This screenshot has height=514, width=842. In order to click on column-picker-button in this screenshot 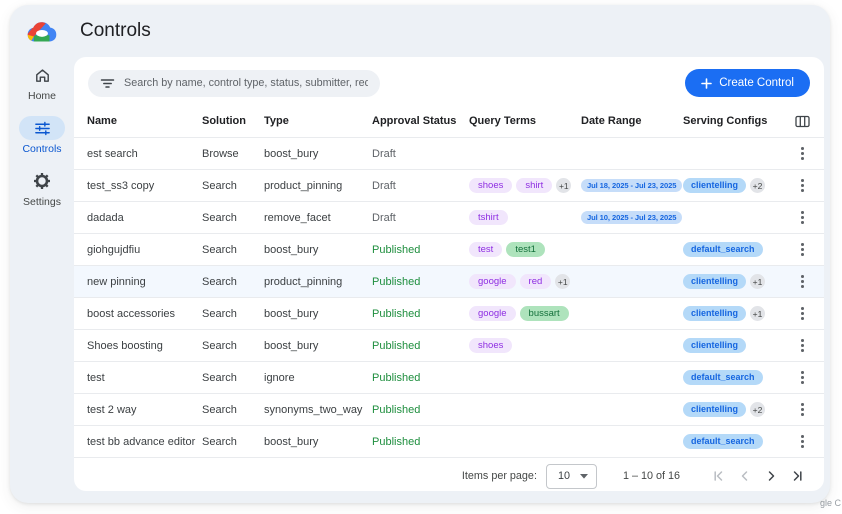, I will do `click(809, 121)`.